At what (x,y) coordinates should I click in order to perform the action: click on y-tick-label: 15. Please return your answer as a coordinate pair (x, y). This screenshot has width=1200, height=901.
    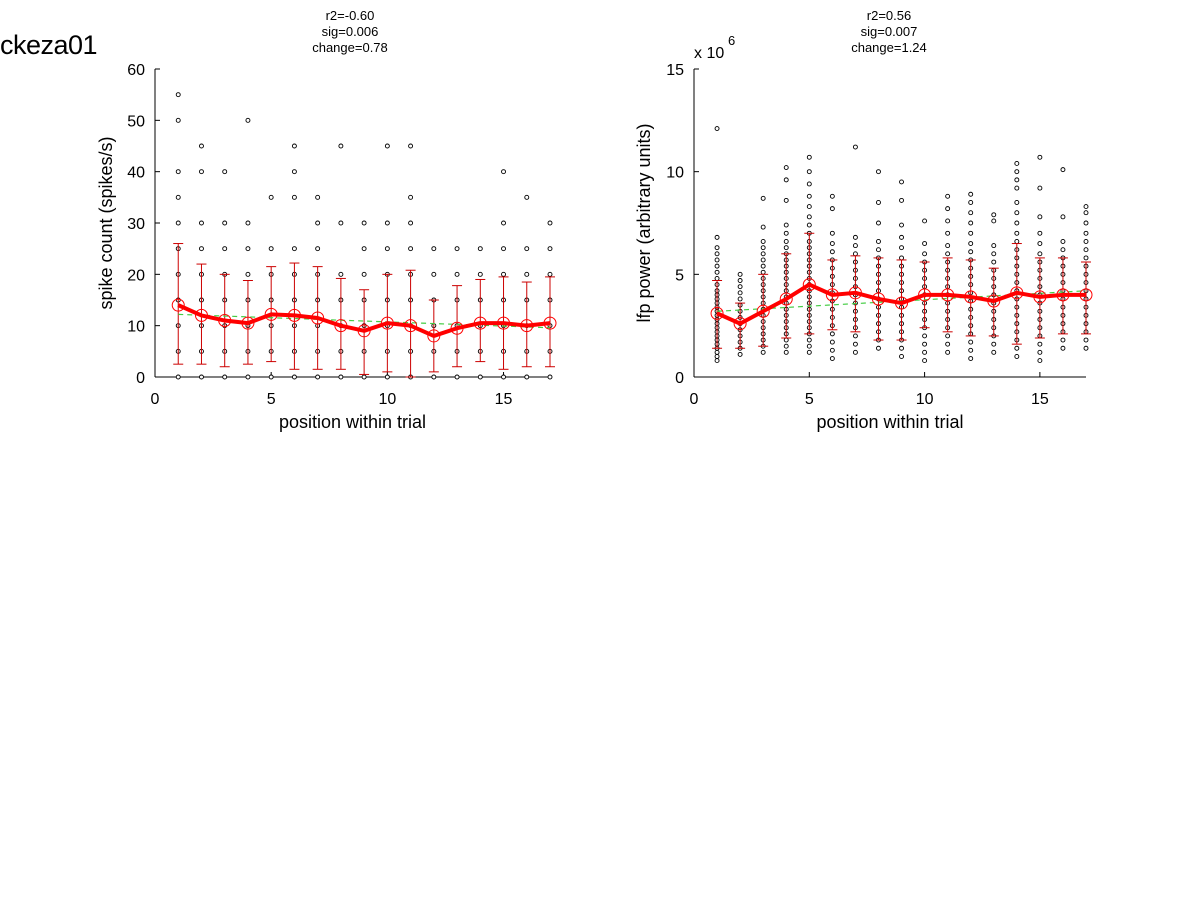
    Looking at the image, I should click on (675, 70).